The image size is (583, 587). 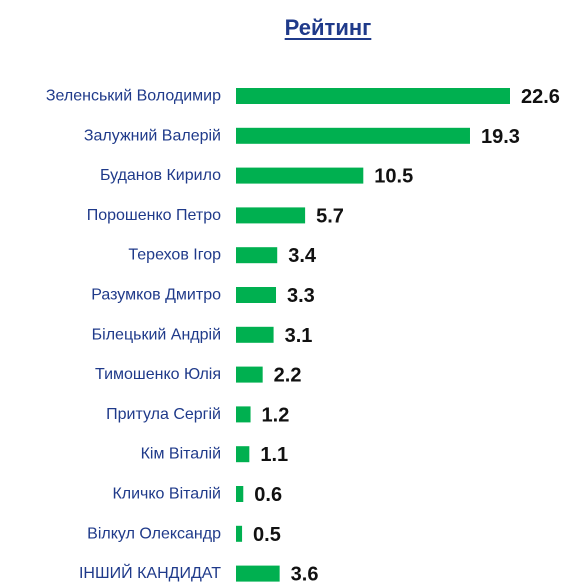 I want to click on value-label: 3.4, so click(x=302, y=256).